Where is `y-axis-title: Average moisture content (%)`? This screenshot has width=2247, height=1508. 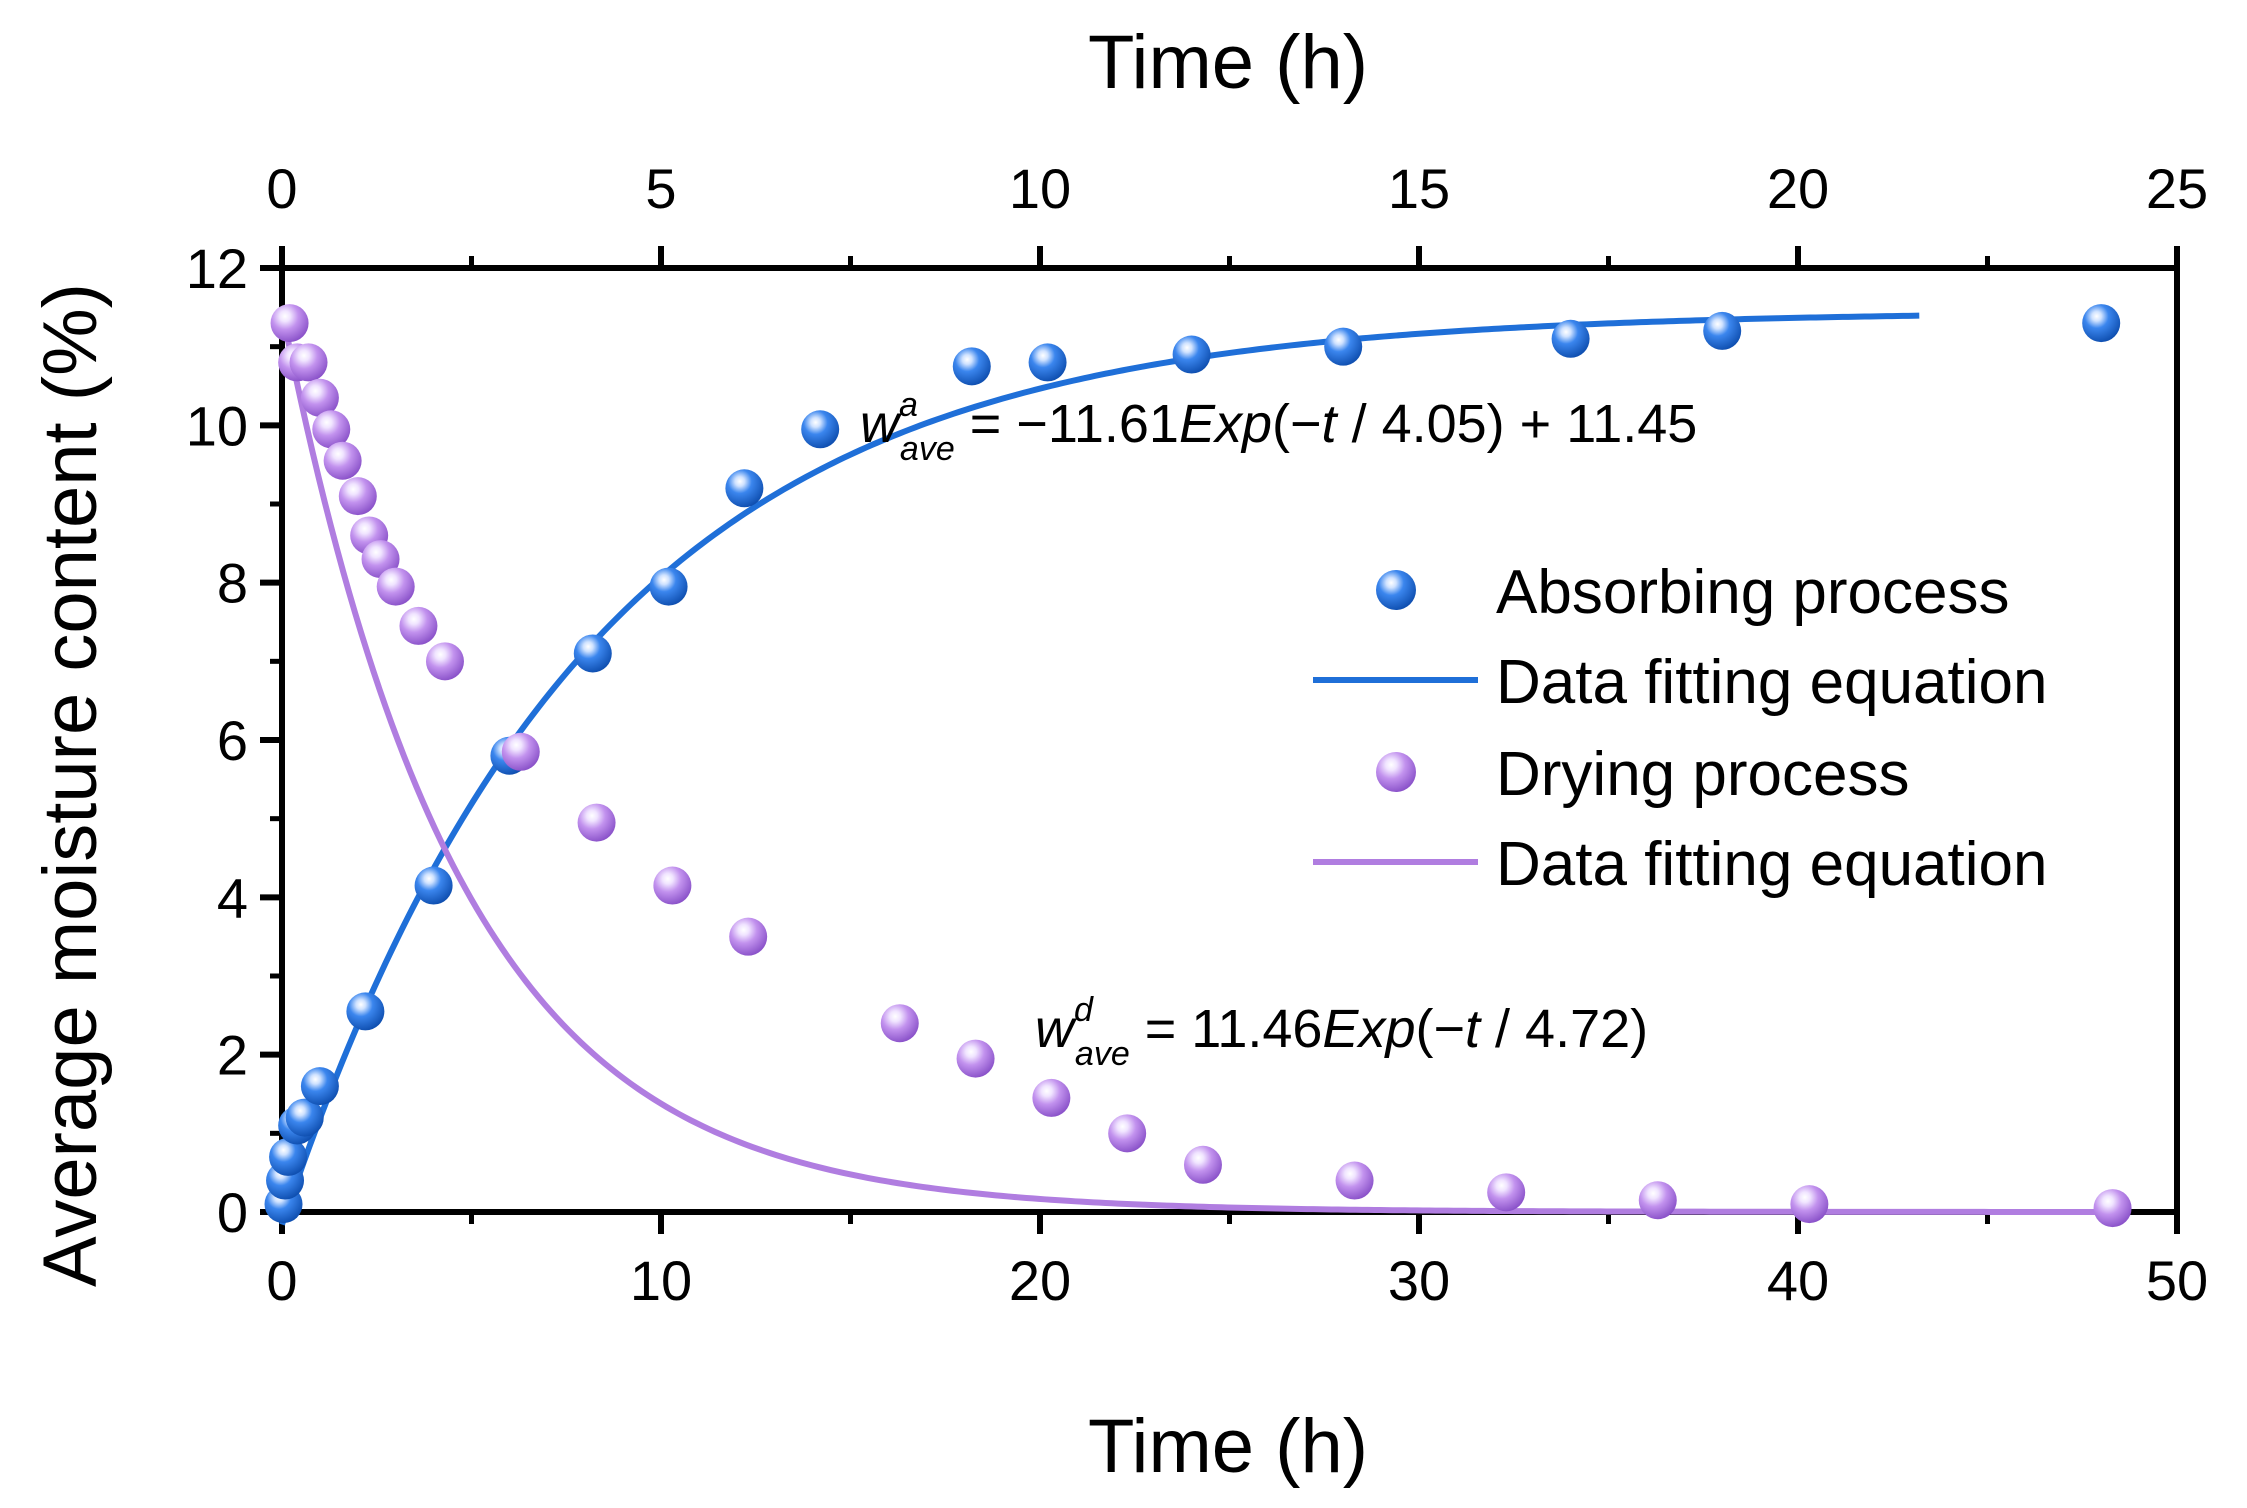 y-axis-title: Average moisture content (%) is located at coordinates (70, 785).